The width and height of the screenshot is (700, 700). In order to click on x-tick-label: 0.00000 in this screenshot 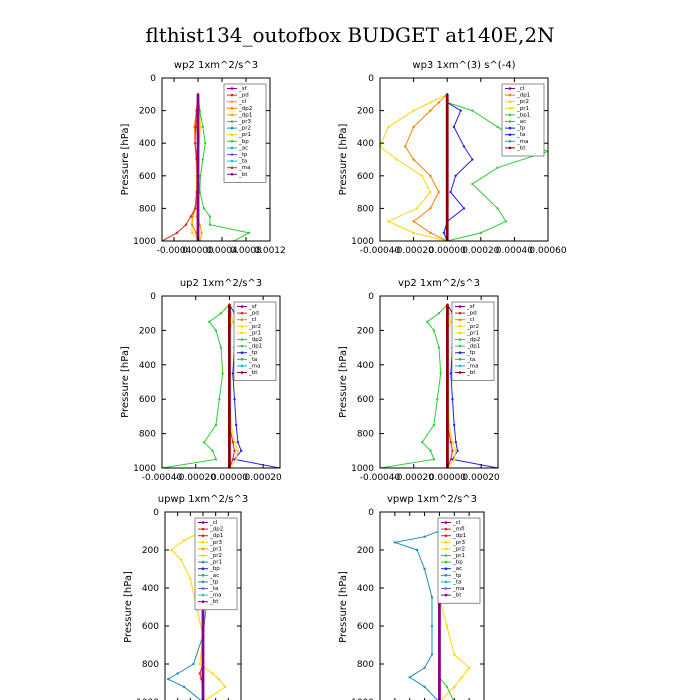, I will do `click(447, 251)`.